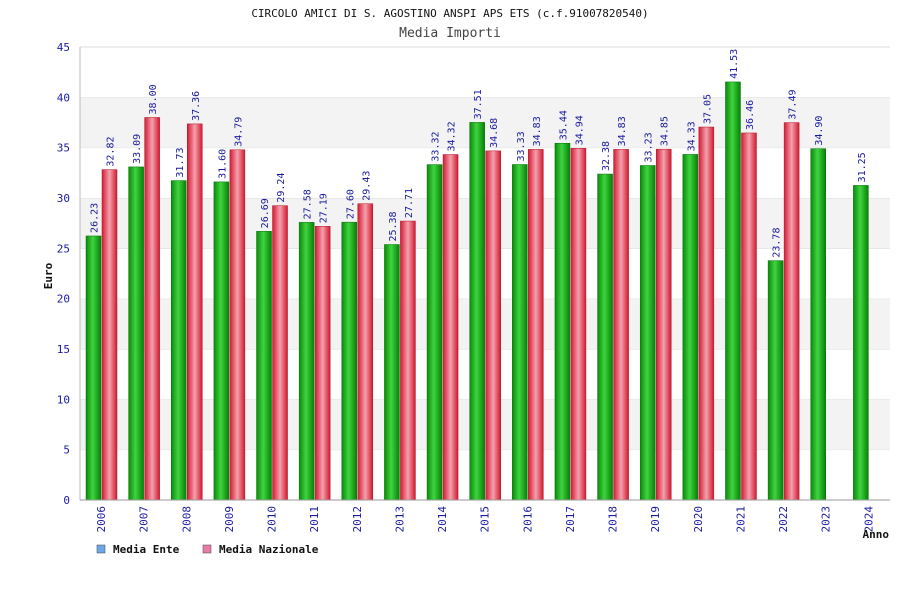 The width and height of the screenshot is (900, 600). Describe the element at coordinates (450, 327) in the screenshot. I see `bar-media-nazionale-2014` at that location.